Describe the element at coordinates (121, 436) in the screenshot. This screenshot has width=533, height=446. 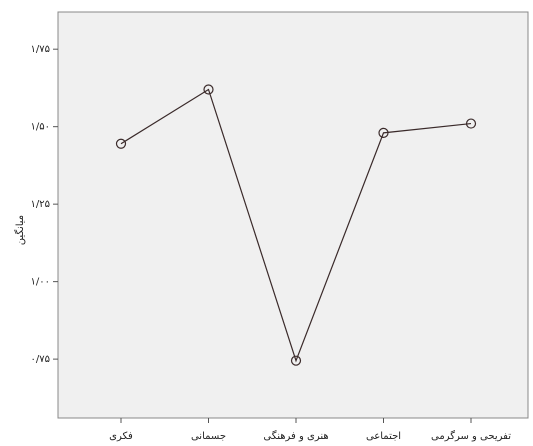
I see `x-tick-label: فکری` at that location.